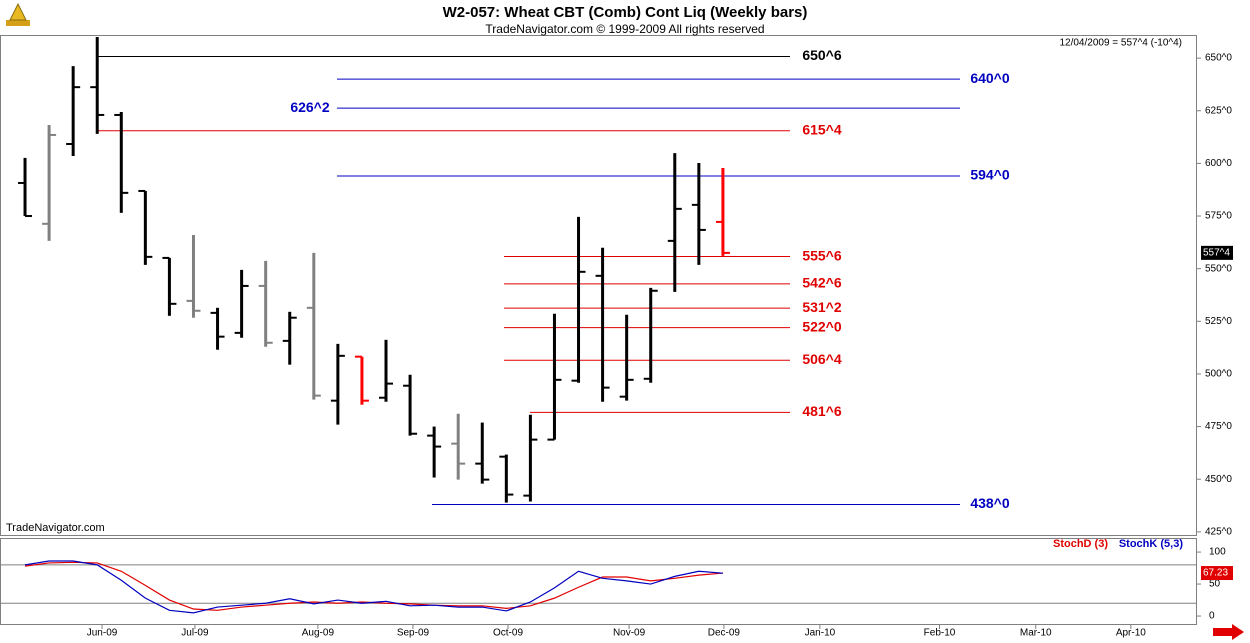 This screenshot has height=643, width=1250. I want to click on last-value-label: 67.23, so click(1215, 573).